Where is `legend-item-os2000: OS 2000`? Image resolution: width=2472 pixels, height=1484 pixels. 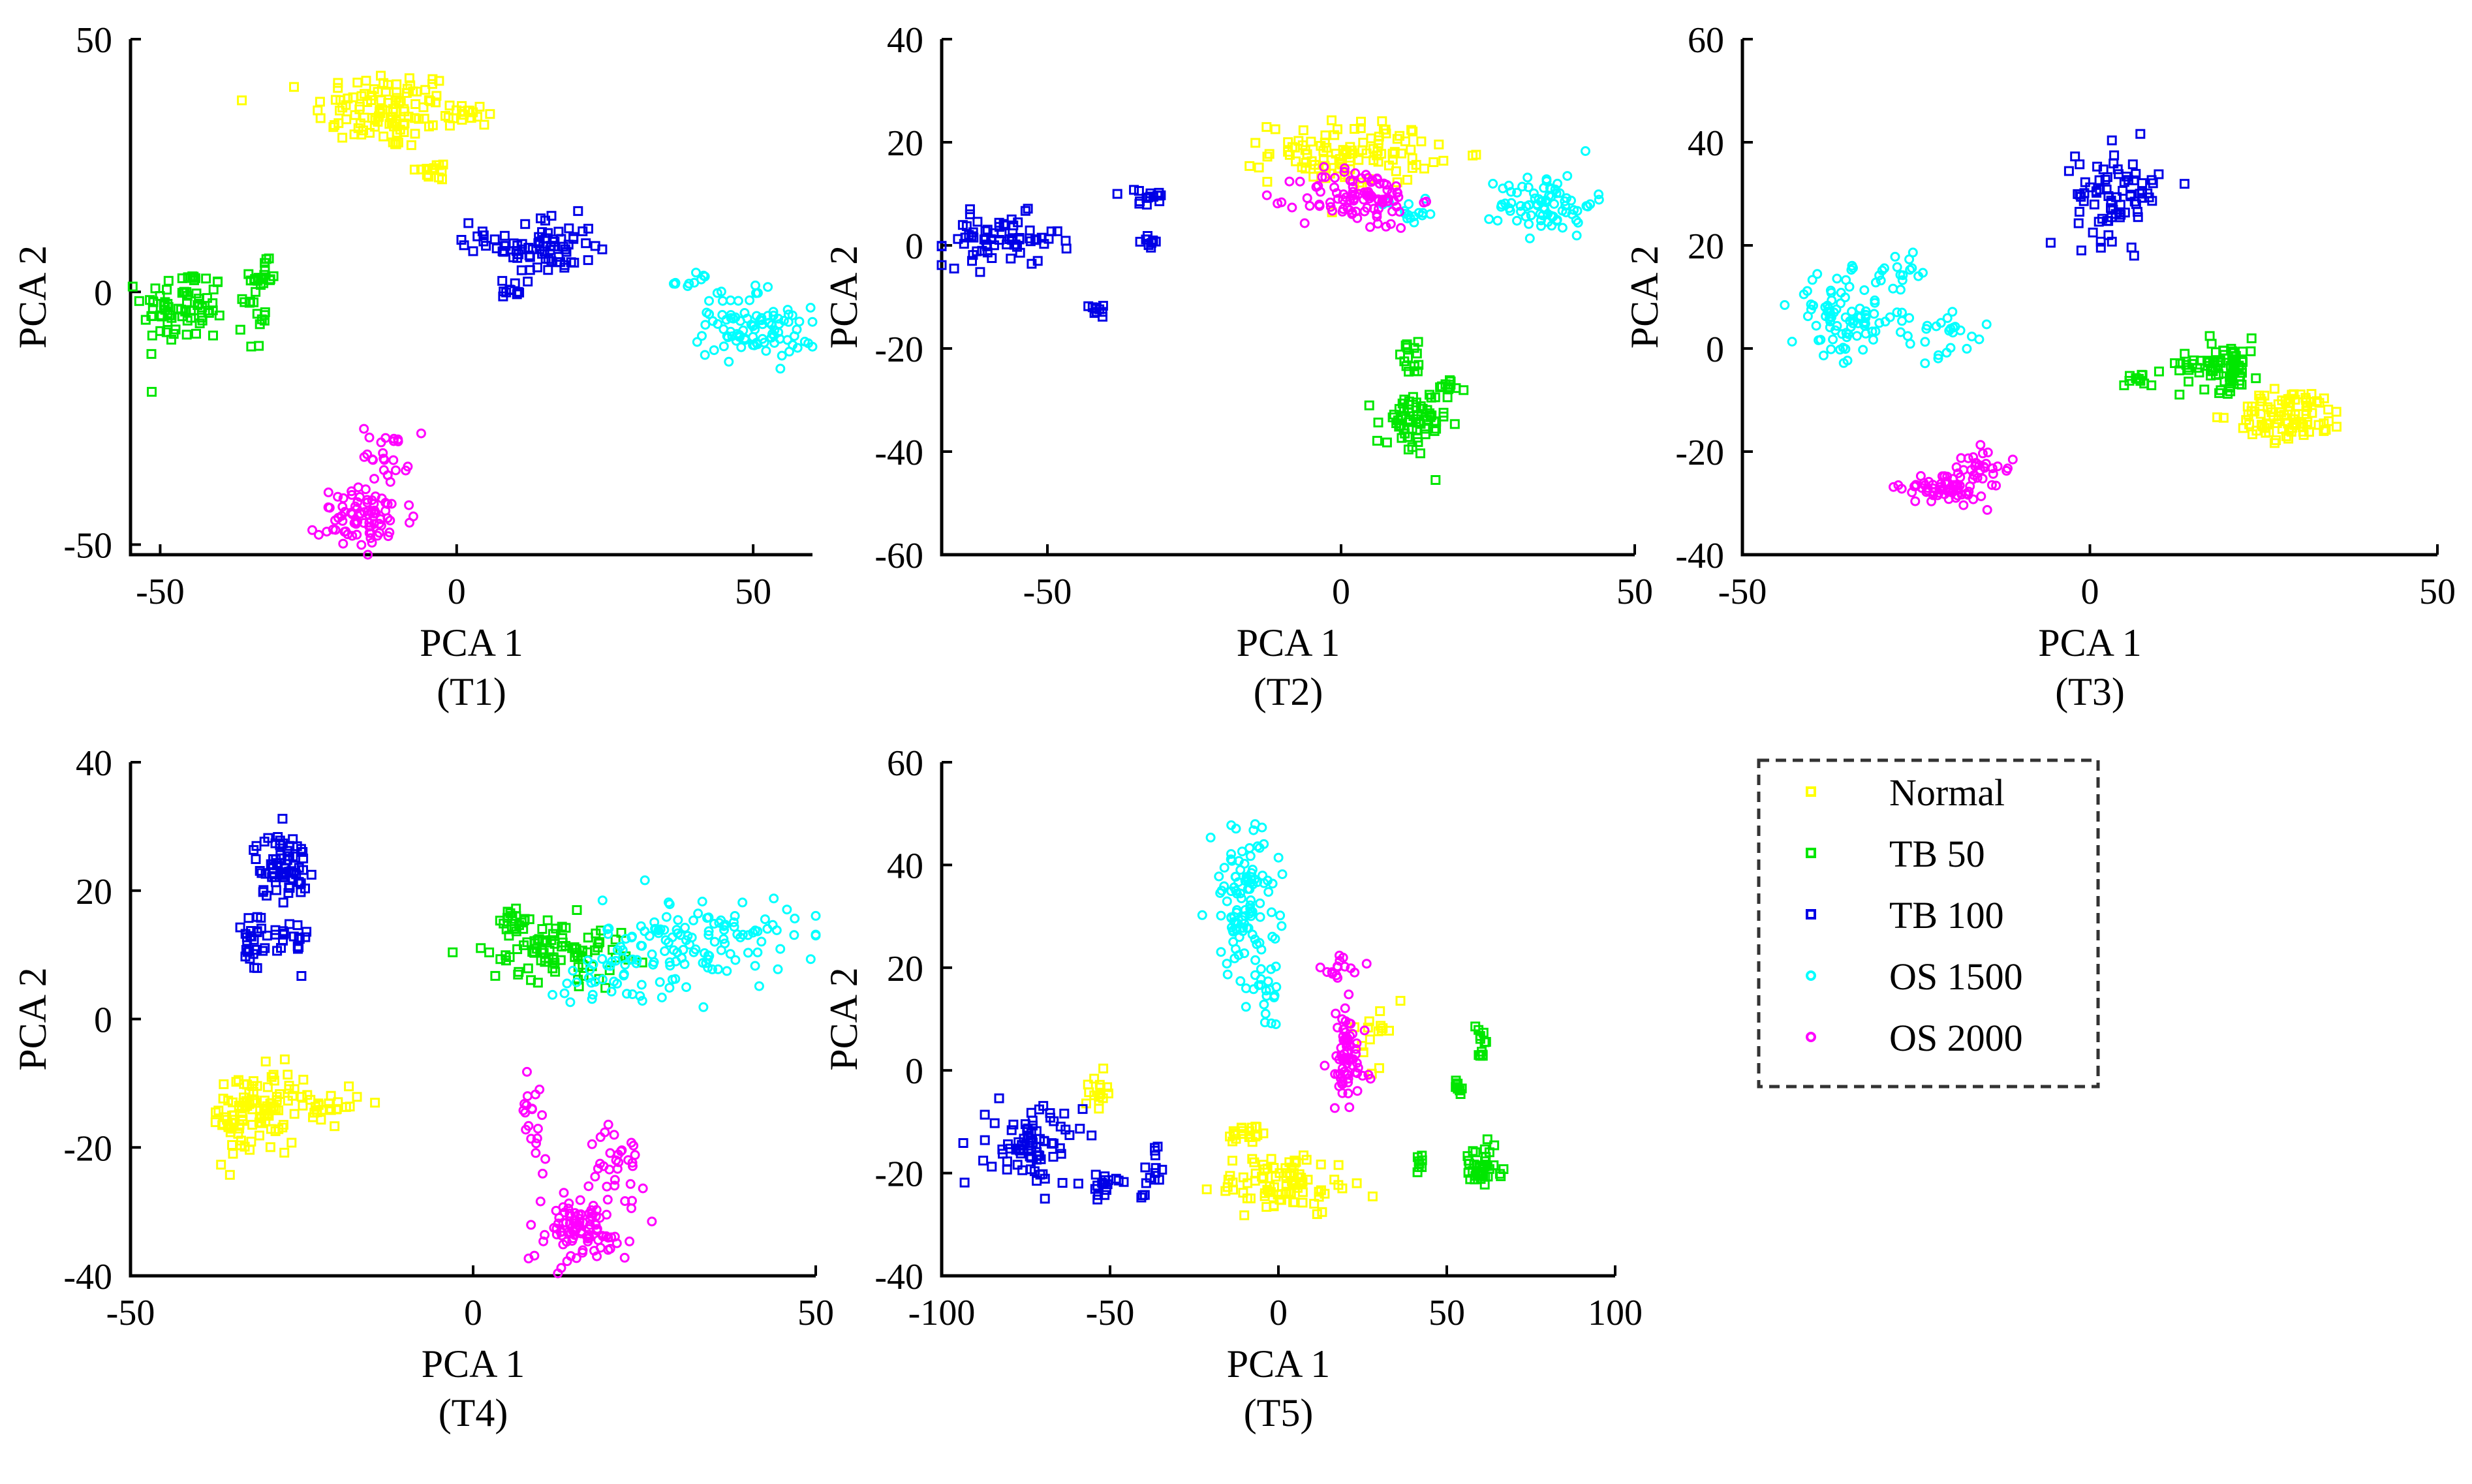
legend-item-os2000: OS 2000 is located at coordinates (1914, 1038).